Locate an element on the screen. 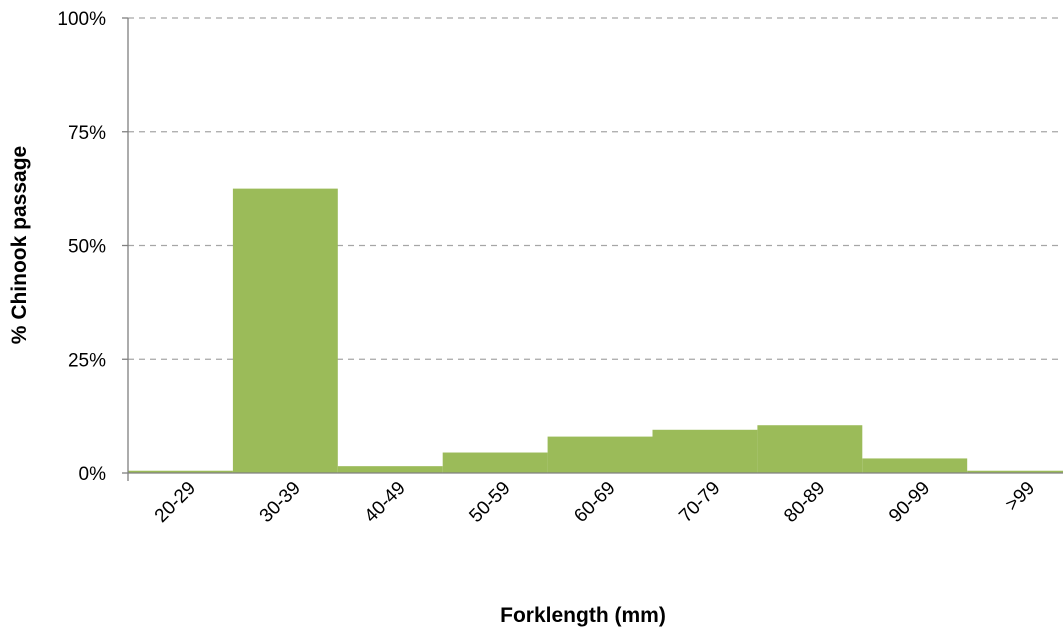 This screenshot has width=1063, height=637. x-tick-label: 50-59 is located at coordinates (489, 502).